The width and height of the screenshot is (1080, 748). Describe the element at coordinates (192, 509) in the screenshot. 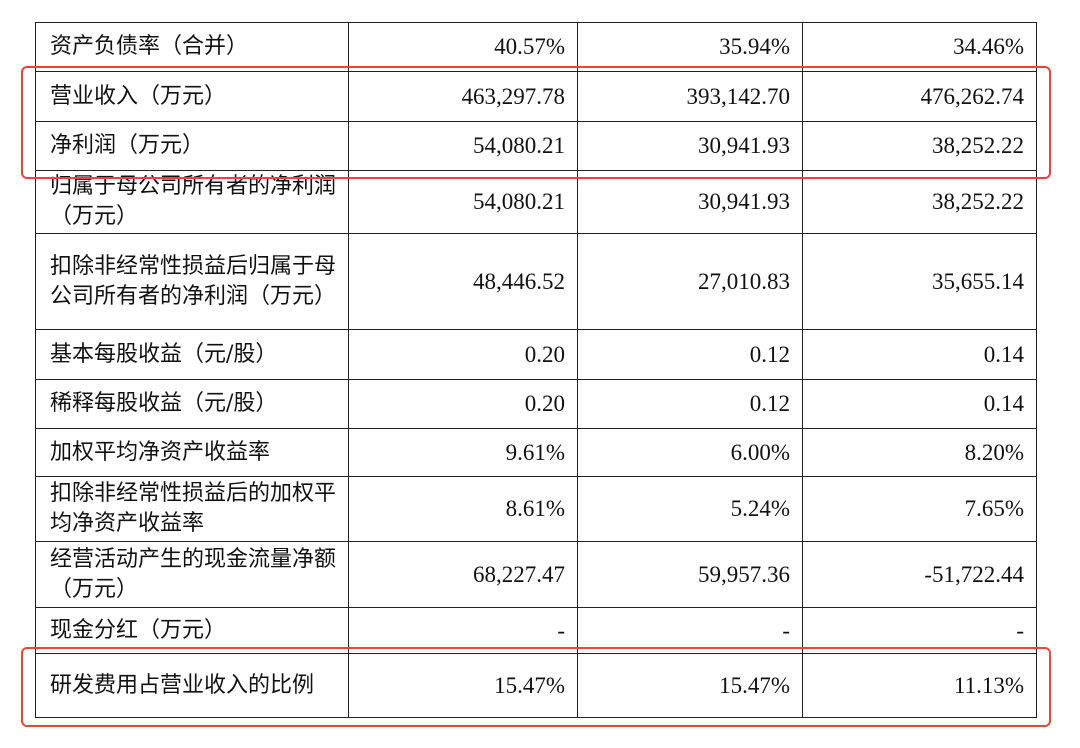

I see `row-label: 扣除非经常性损益后的加权平均净资产收益率` at that location.